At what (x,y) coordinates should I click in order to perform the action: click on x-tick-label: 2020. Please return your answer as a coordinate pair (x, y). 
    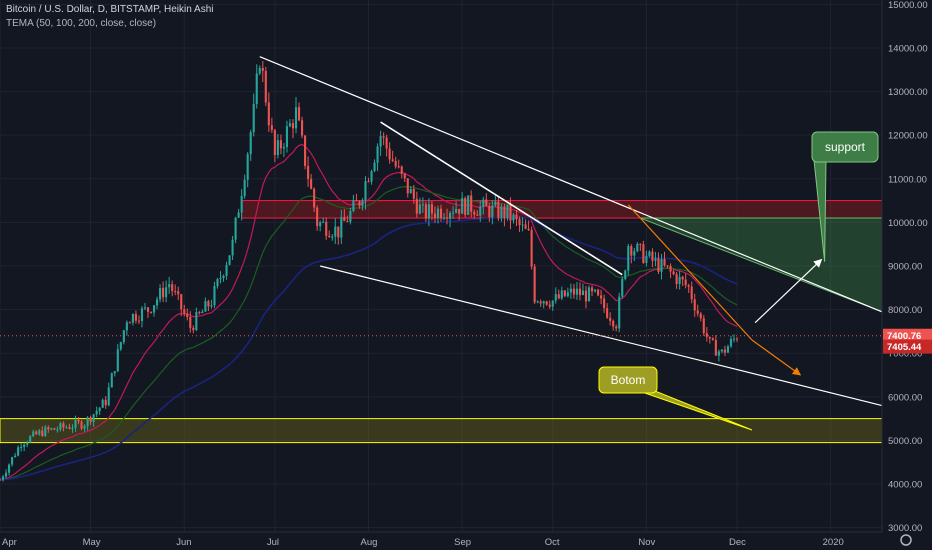
    Looking at the image, I should click on (833, 542).